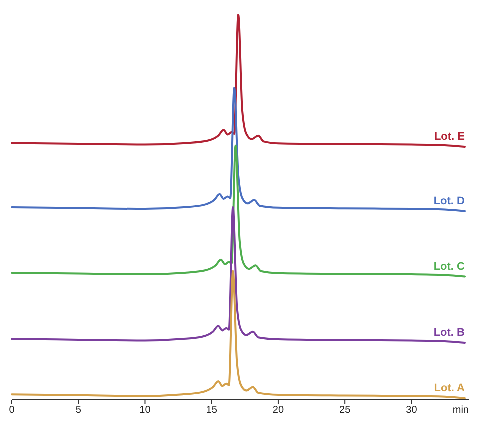 The image size is (481, 426). I want to click on series-label: Lot. E, so click(450, 137).